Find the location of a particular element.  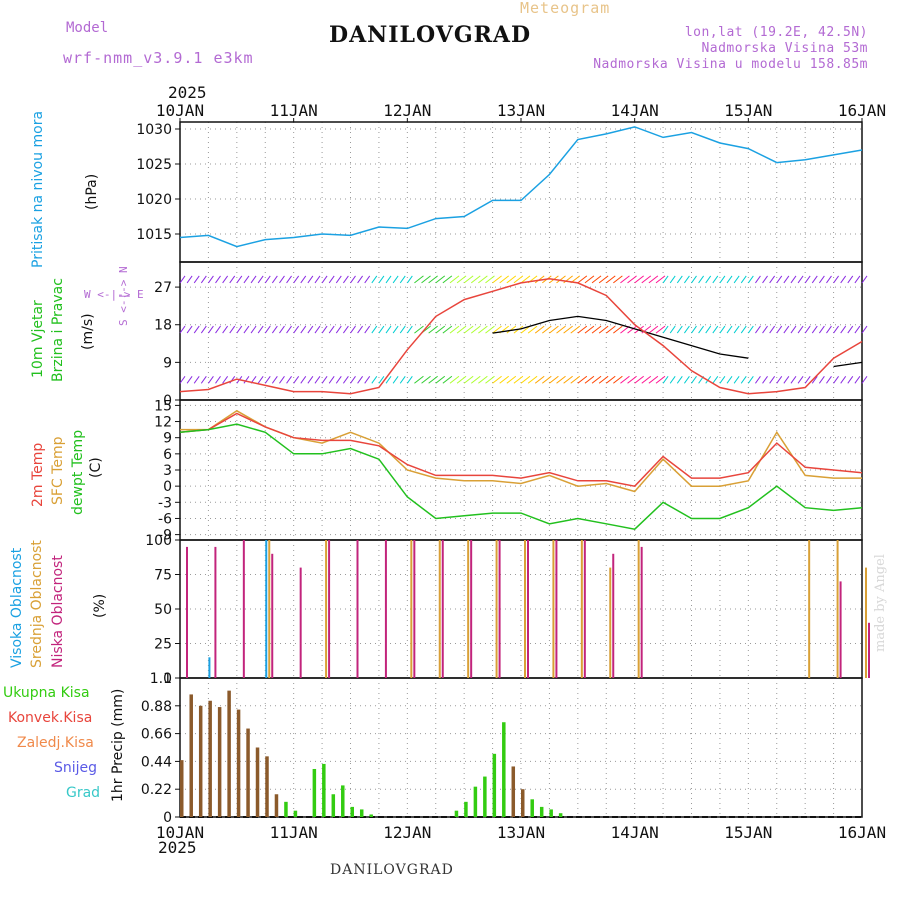

y-tick-label: -3 is located at coordinates (165, 503).